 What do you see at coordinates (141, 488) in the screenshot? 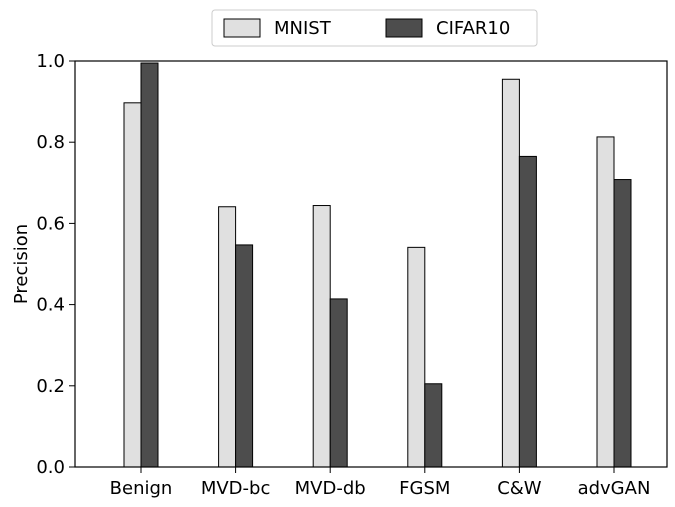
I see `x-tick-label: Benign` at bounding box center [141, 488].